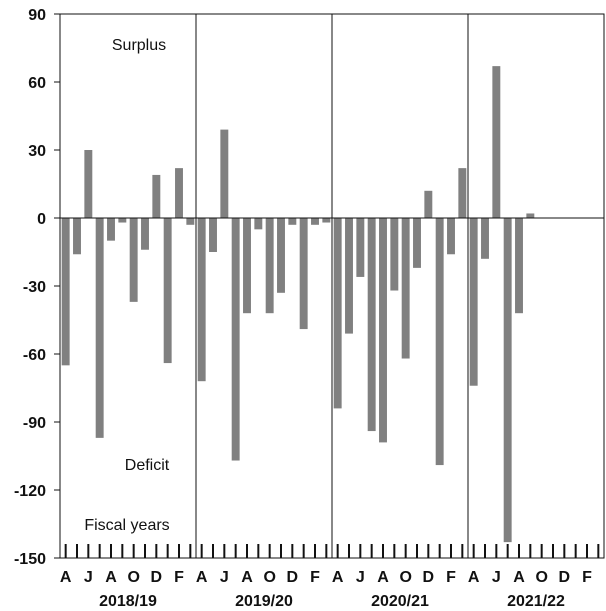 The image size is (606, 611). I want to click on y-tick-label: 0, so click(41, 219).